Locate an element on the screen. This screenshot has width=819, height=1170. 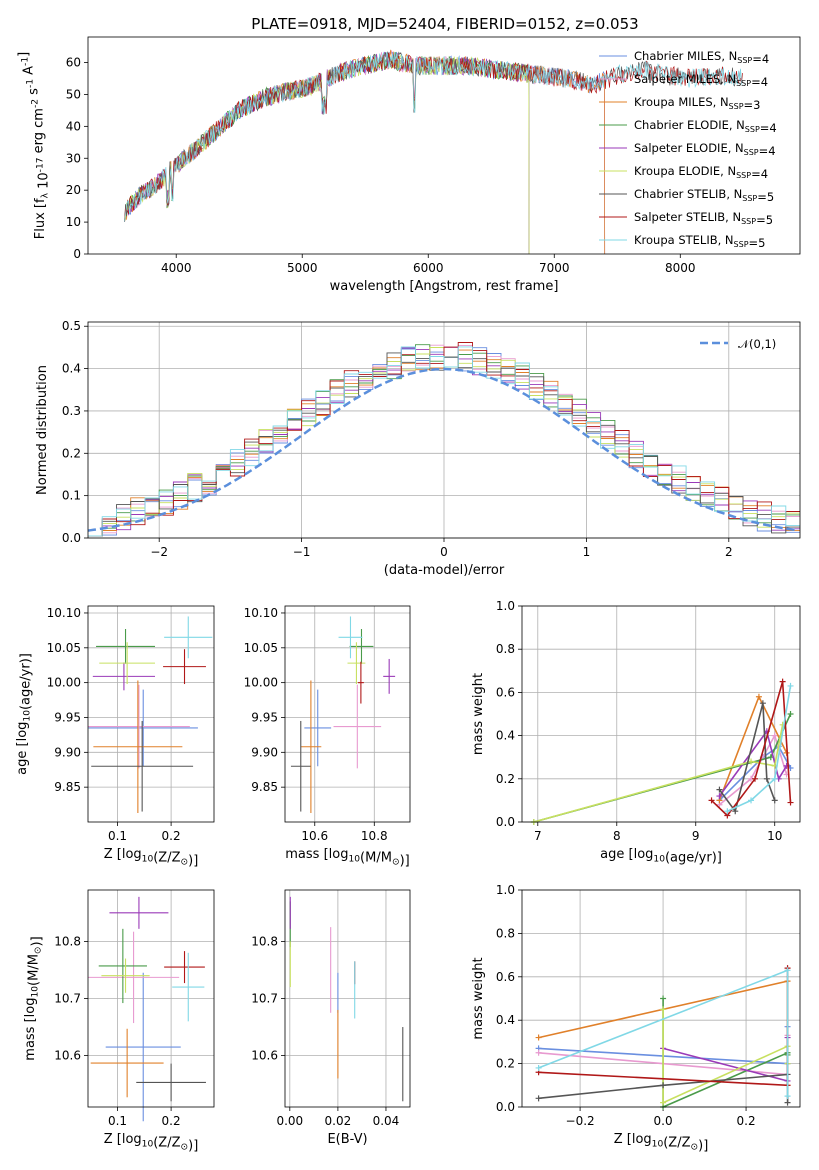
x-tick-label: 10.8 is located at coordinates (374, 836).